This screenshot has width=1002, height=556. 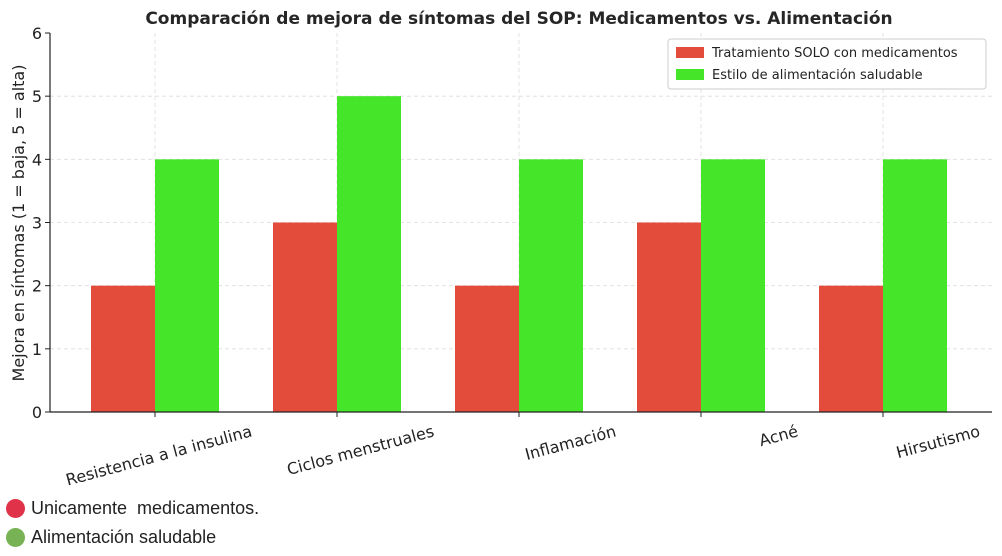 I want to click on y-axis-label: Mejora en síntomas (1 = baja, 5 = alta), so click(x=18, y=223).